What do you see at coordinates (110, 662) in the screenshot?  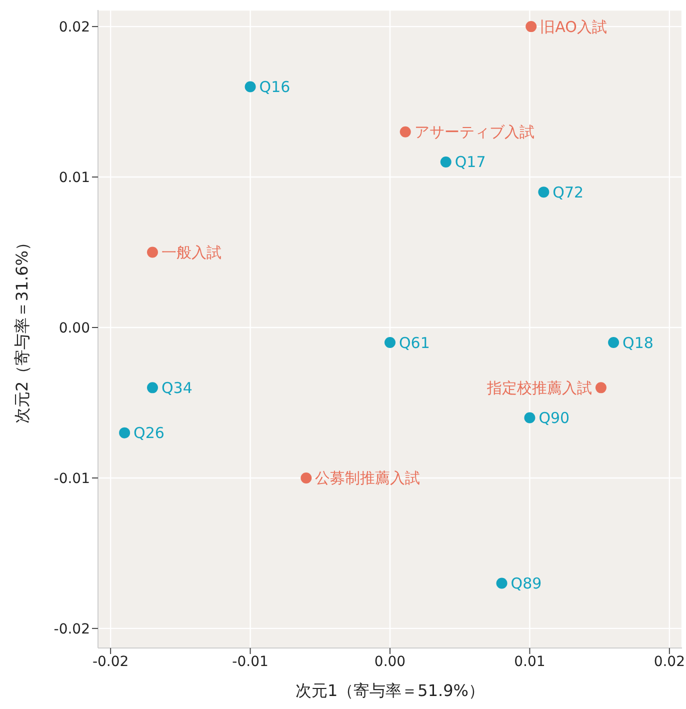 I see `x-tick-label: -0.02` at bounding box center [110, 662].